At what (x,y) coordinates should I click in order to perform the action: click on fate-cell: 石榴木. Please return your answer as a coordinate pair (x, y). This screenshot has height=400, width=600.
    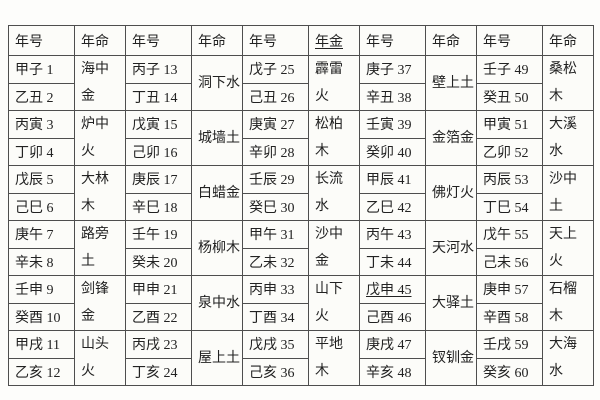
    Looking at the image, I should click on (568, 303).